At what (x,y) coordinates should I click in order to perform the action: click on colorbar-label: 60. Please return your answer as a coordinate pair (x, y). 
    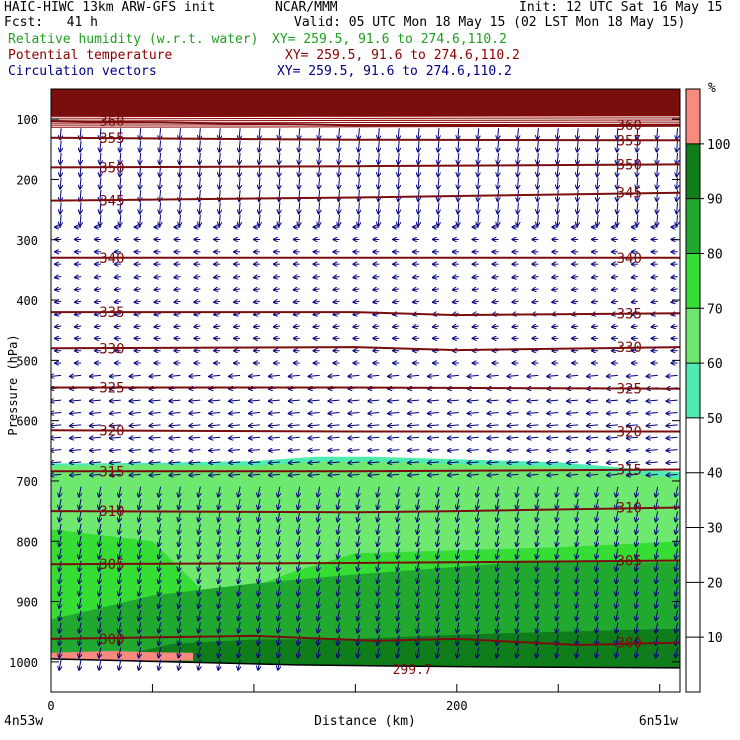
    Looking at the image, I should click on (715, 364).